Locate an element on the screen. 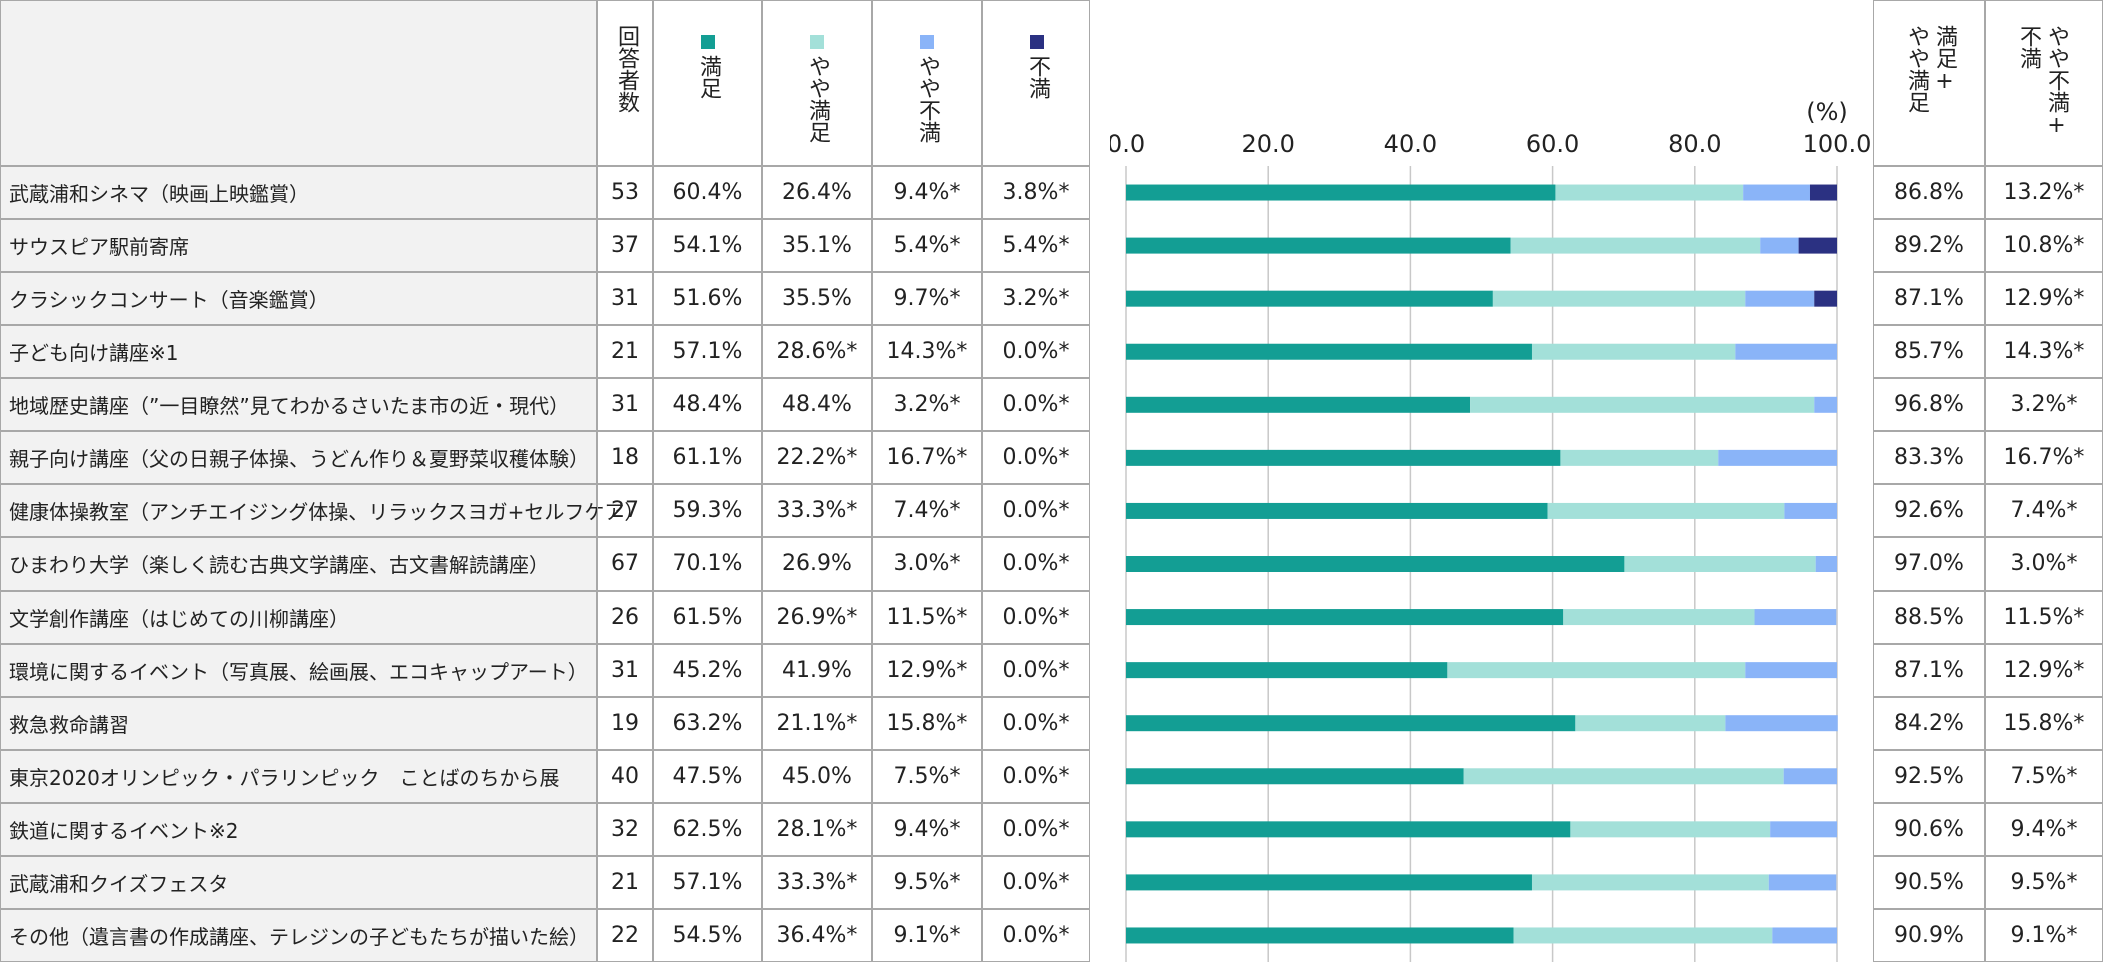 Image resolution: width=2103 pixels, height=962 pixels. row-label: 文学創作講座（はじめての川柳講座） is located at coordinates (298, 617).